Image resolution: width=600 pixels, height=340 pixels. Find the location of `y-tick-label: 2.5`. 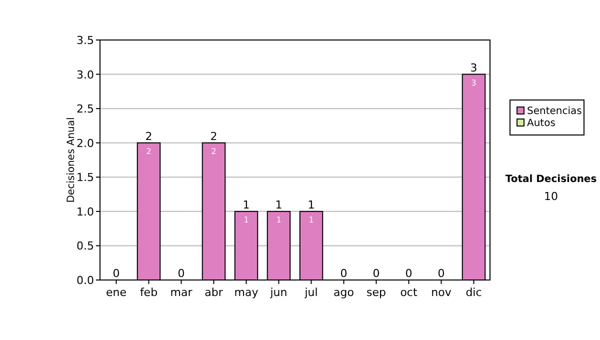

y-tick-label: 2.5 is located at coordinates (85, 109).